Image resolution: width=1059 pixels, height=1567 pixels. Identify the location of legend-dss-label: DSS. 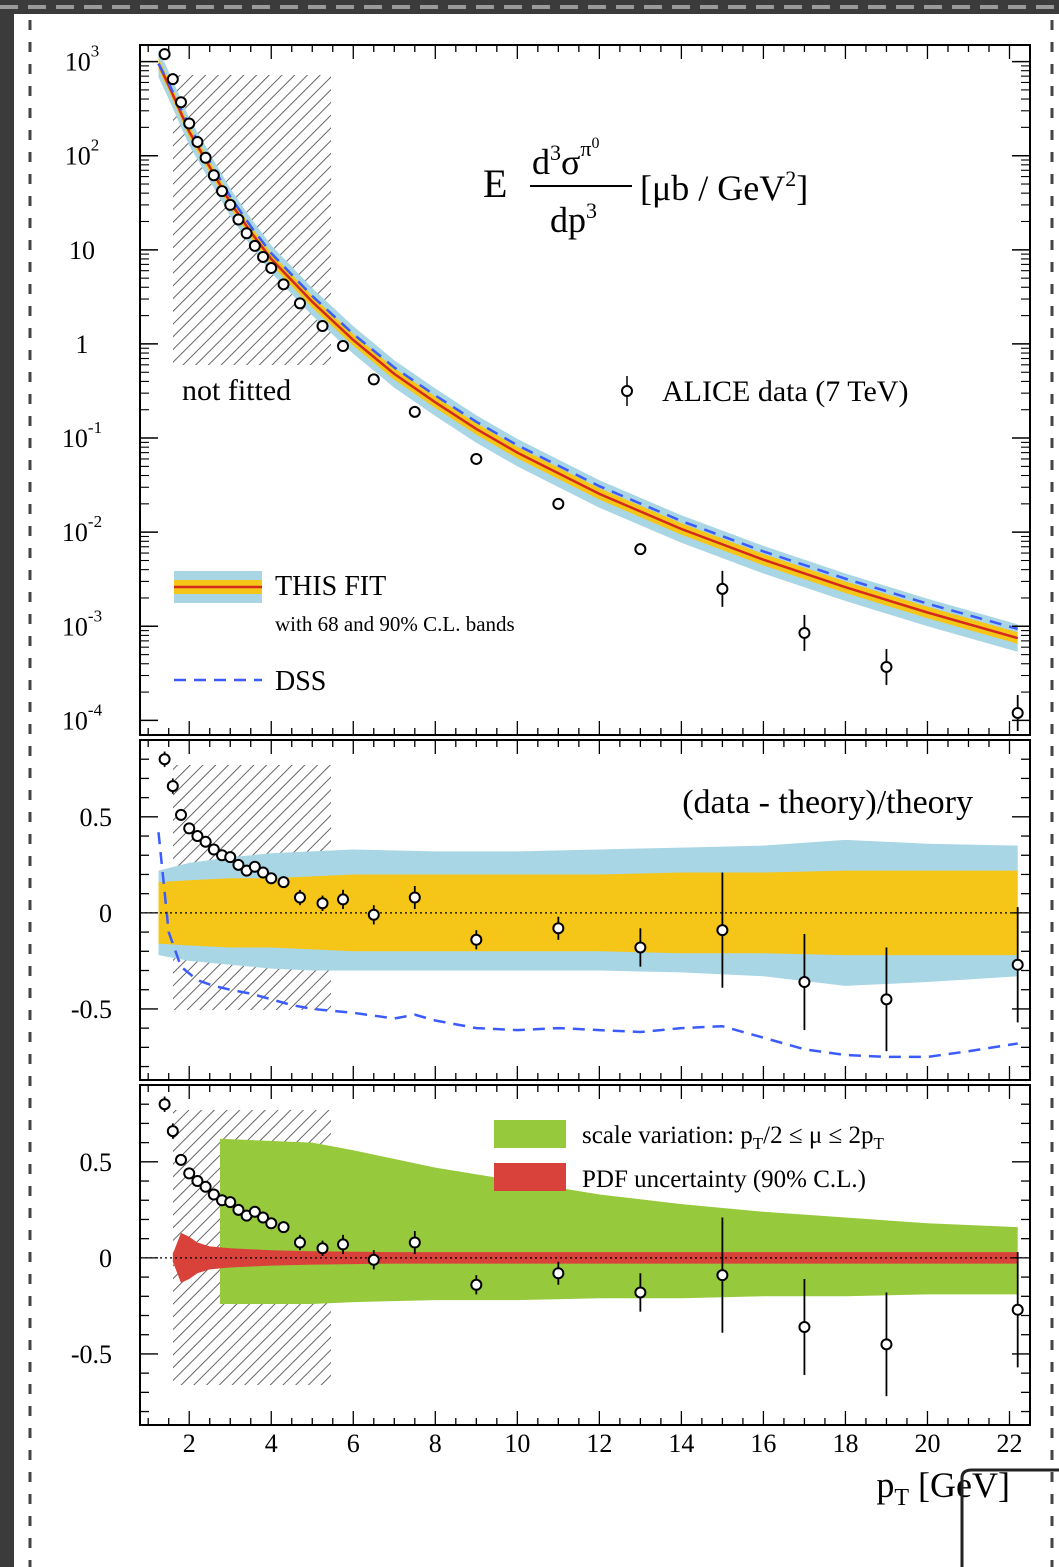
(300, 681).